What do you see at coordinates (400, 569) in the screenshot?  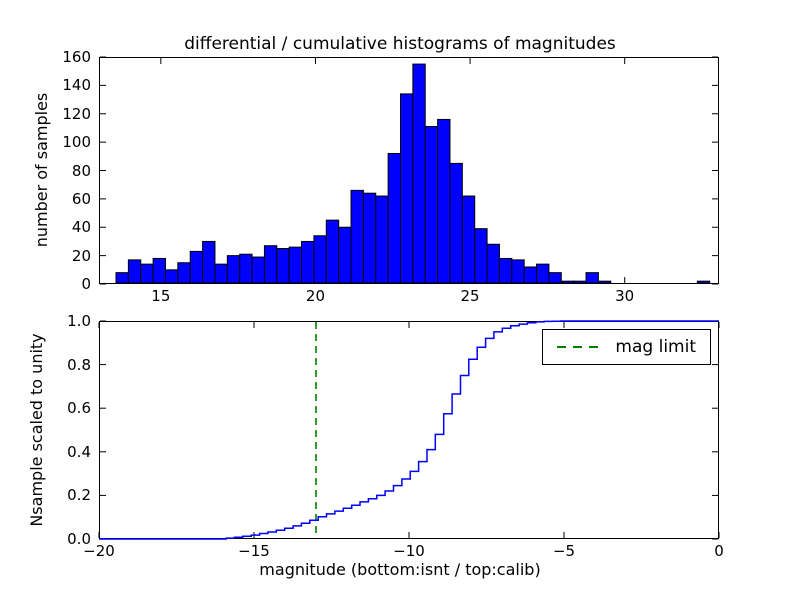 I see `xlabel: magnitude (bottom:isnt / top:calib)` at bounding box center [400, 569].